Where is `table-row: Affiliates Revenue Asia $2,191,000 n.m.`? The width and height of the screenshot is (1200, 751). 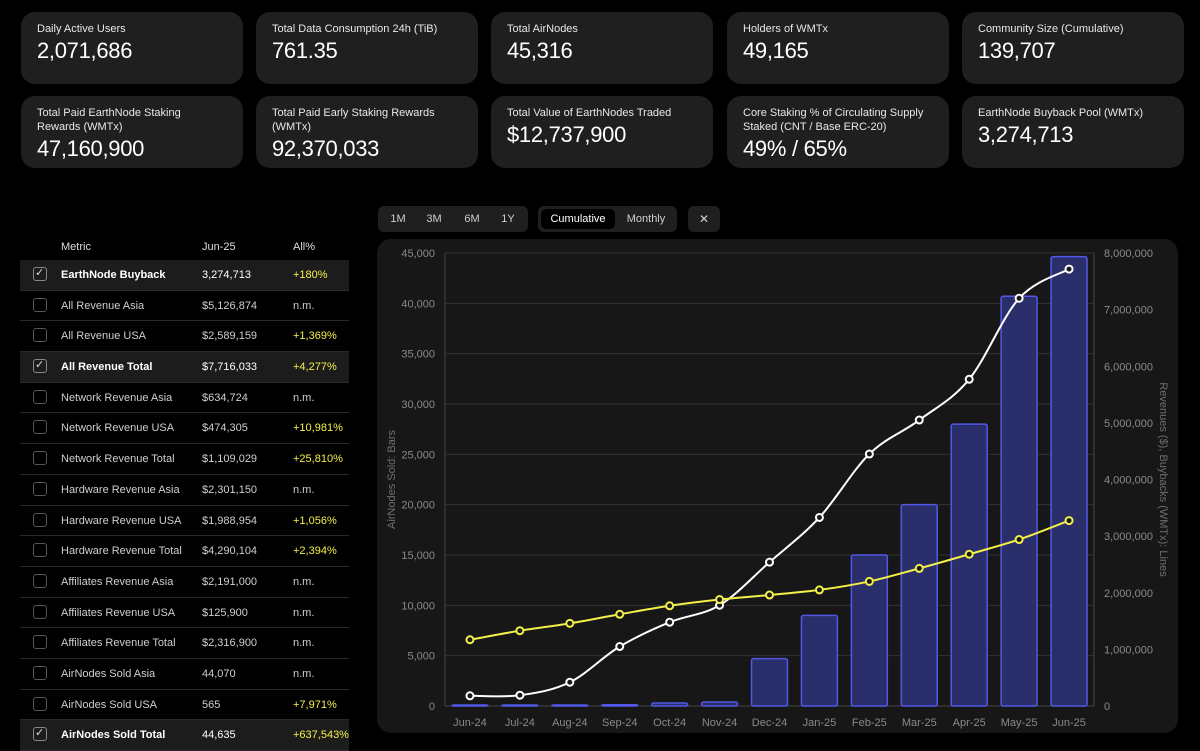
table-row: Affiliates Revenue Asia $2,191,000 n.m. is located at coordinates (184, 582).